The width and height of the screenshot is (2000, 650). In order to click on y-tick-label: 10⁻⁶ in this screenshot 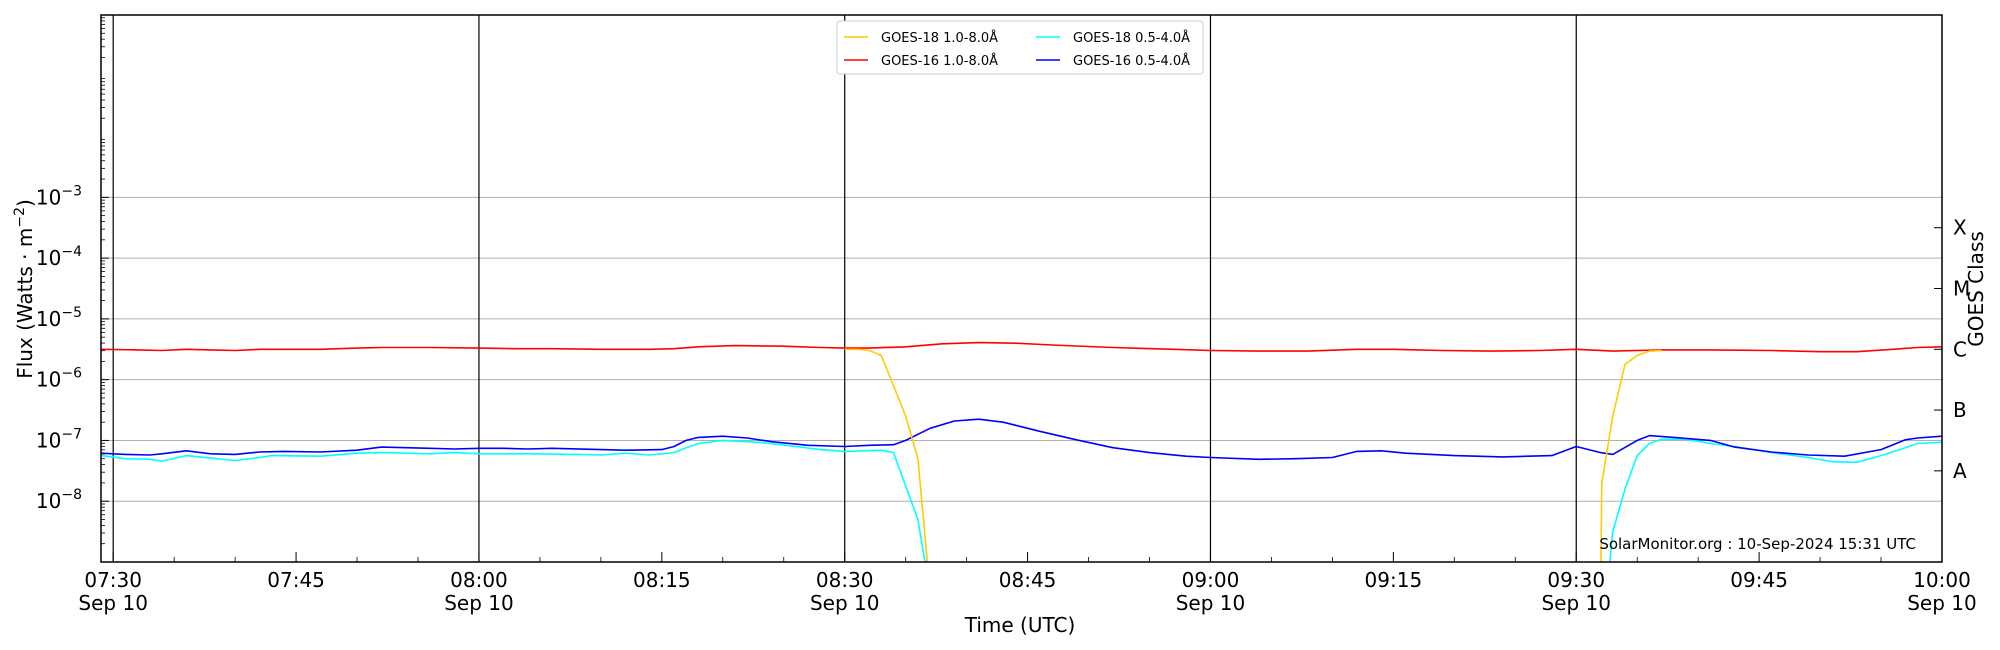, I will do `click(59, 379)`.